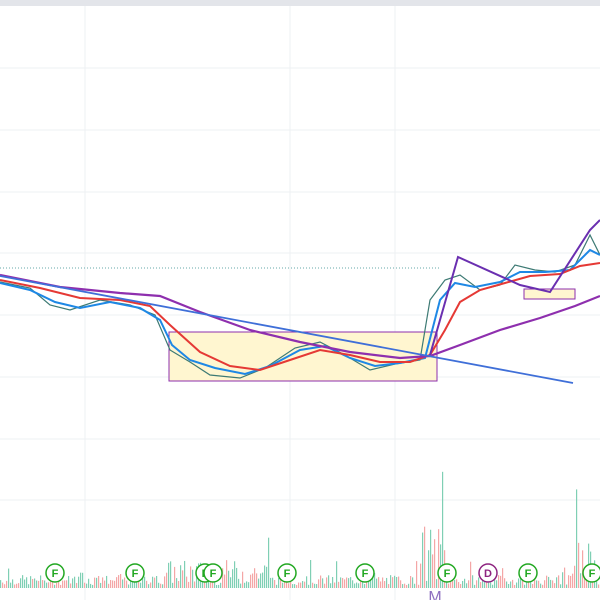 The image size is (600, 600). I want to click on time-axis-label: M, so click(434, 594).